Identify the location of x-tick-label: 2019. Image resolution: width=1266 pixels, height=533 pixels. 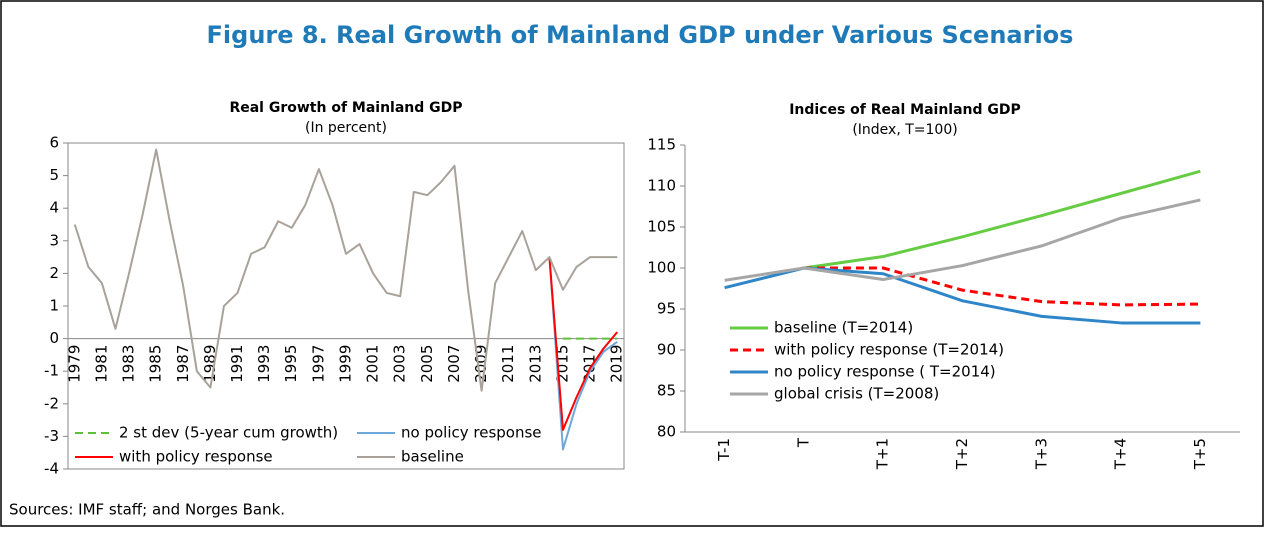
(617, 364).